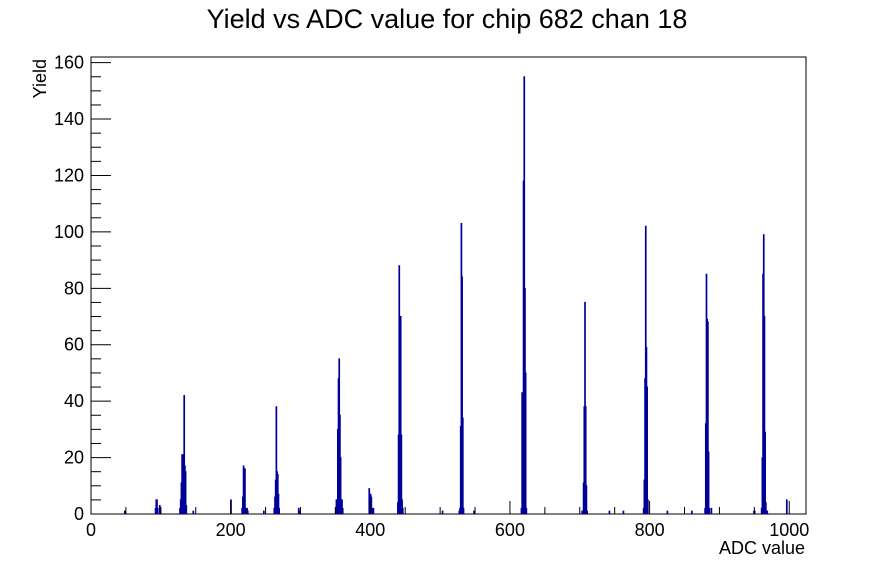 This screenshot has height=572, width=896. What do you see at coordinates (74, 401) in the screenshot?
I see `y-tick-label: 40` at bounding box center [74, 401].